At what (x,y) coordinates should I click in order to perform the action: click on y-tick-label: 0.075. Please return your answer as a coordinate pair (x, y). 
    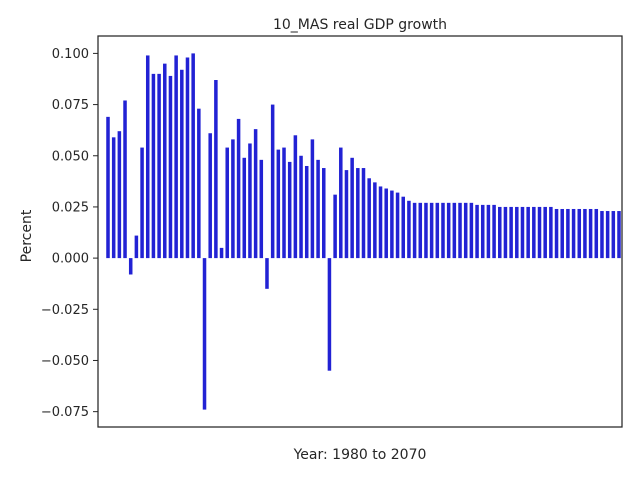
    Looking at the image, I should click on (70, 105).